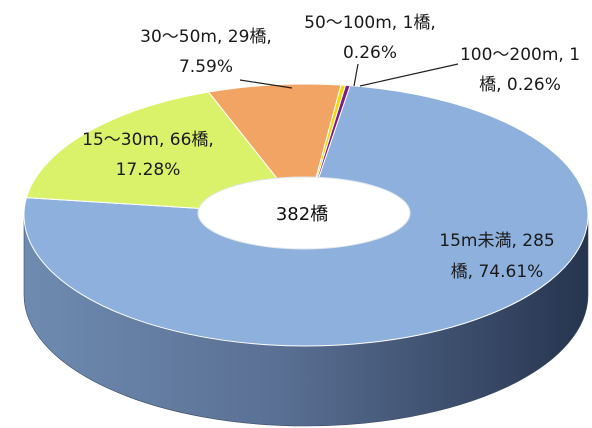  What do you see at coordinates (497, 272) in the screenshot?
I see `slice-label-0-line-1: 橋, 74.61%` at bounding box center [497, 272].